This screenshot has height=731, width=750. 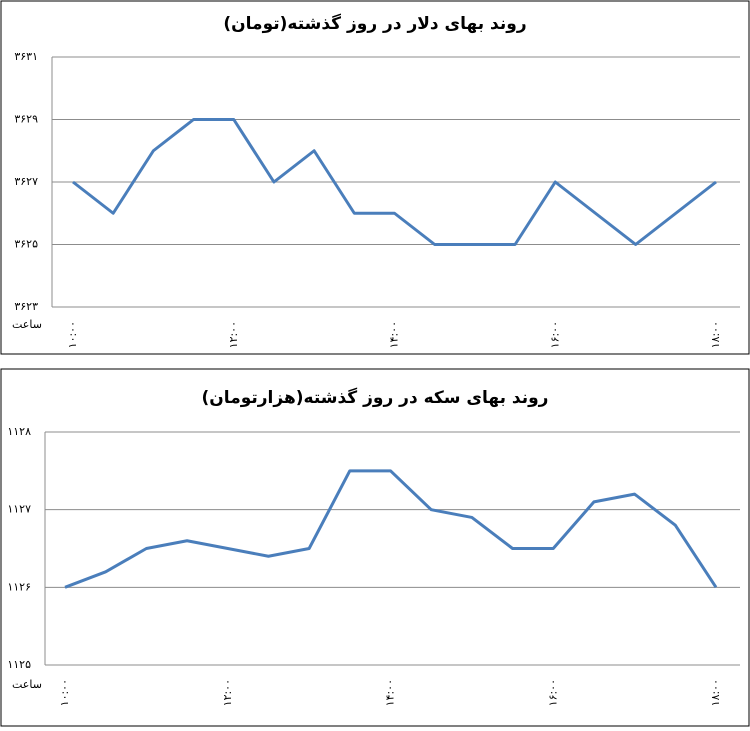 What do you see at coordinates (19, 586) in the screenshot?
I see `y-tick-label: ۱۱۲۶` at bounding box center [19, 586].